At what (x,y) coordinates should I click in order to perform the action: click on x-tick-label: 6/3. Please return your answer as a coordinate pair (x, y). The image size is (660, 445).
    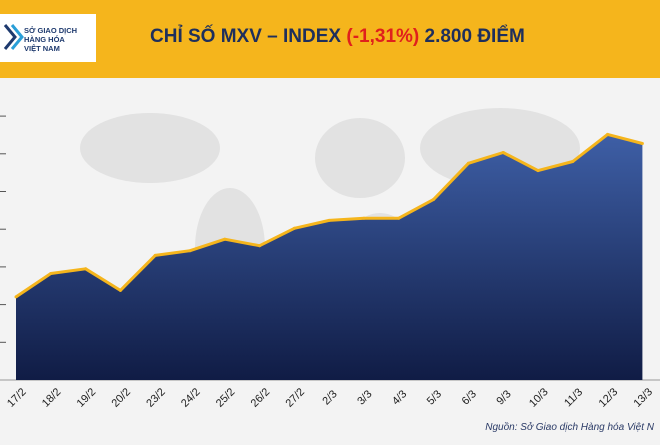
    Looking at the image, I should click on (469, 397).